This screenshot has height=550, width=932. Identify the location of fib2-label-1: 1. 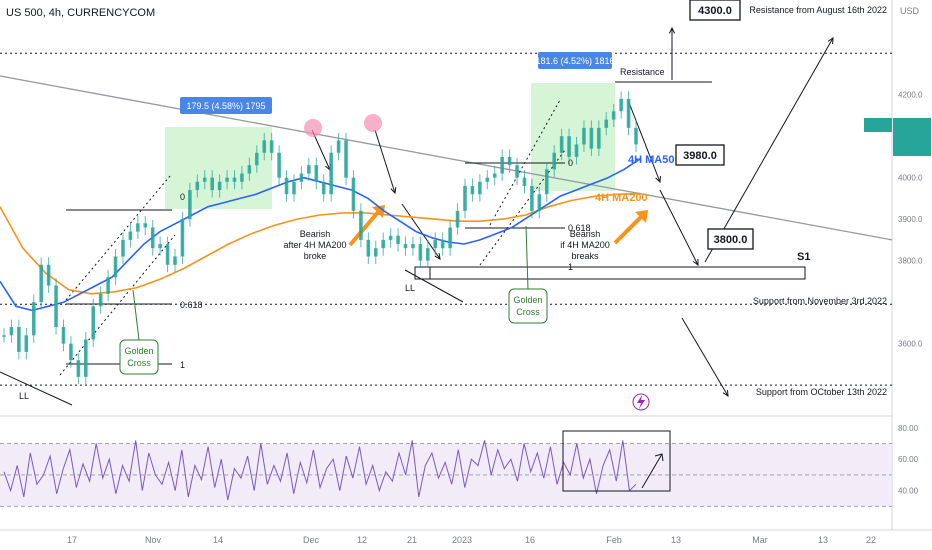
(570, 267).